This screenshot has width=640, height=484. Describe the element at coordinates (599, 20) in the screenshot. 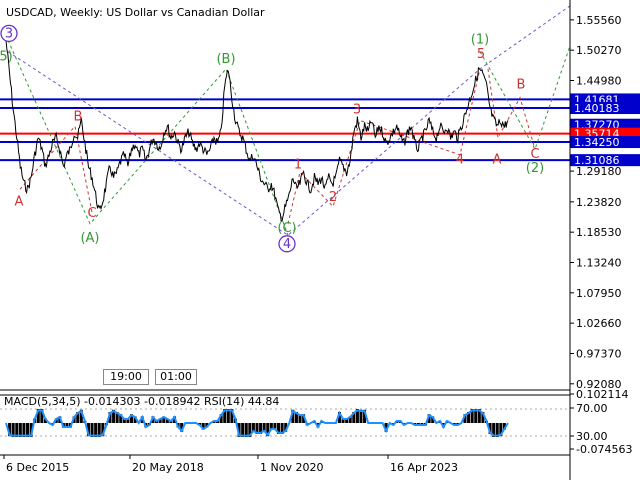

I see `y-tick-label: 1.55560` at that location.